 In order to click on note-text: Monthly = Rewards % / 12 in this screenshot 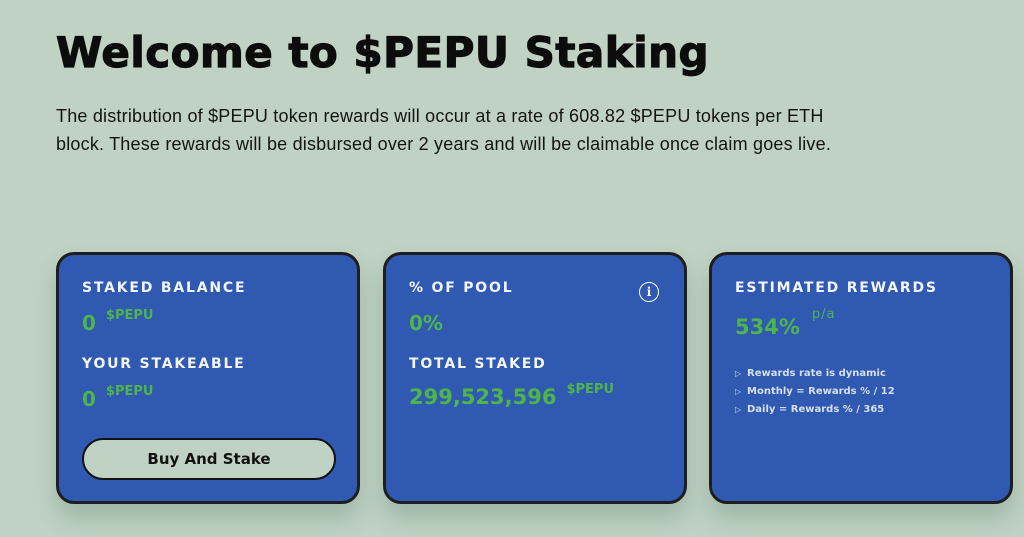, I will do `click(821, 391)`.